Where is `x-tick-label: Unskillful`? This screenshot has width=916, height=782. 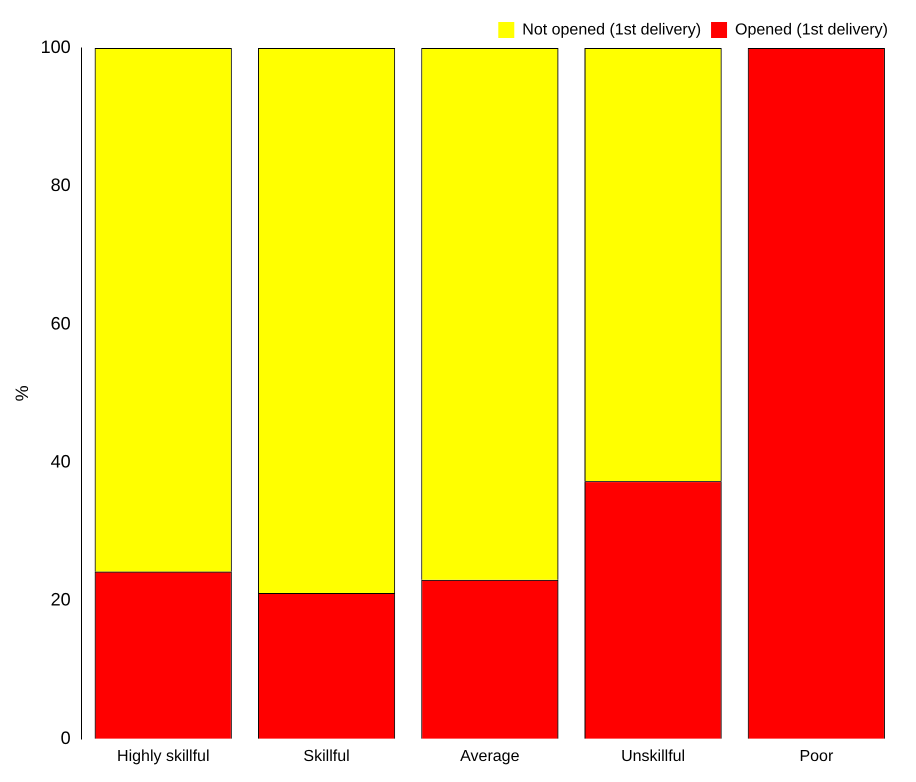 x-tick-label: Unskillful is located at coordinates (653, 756).